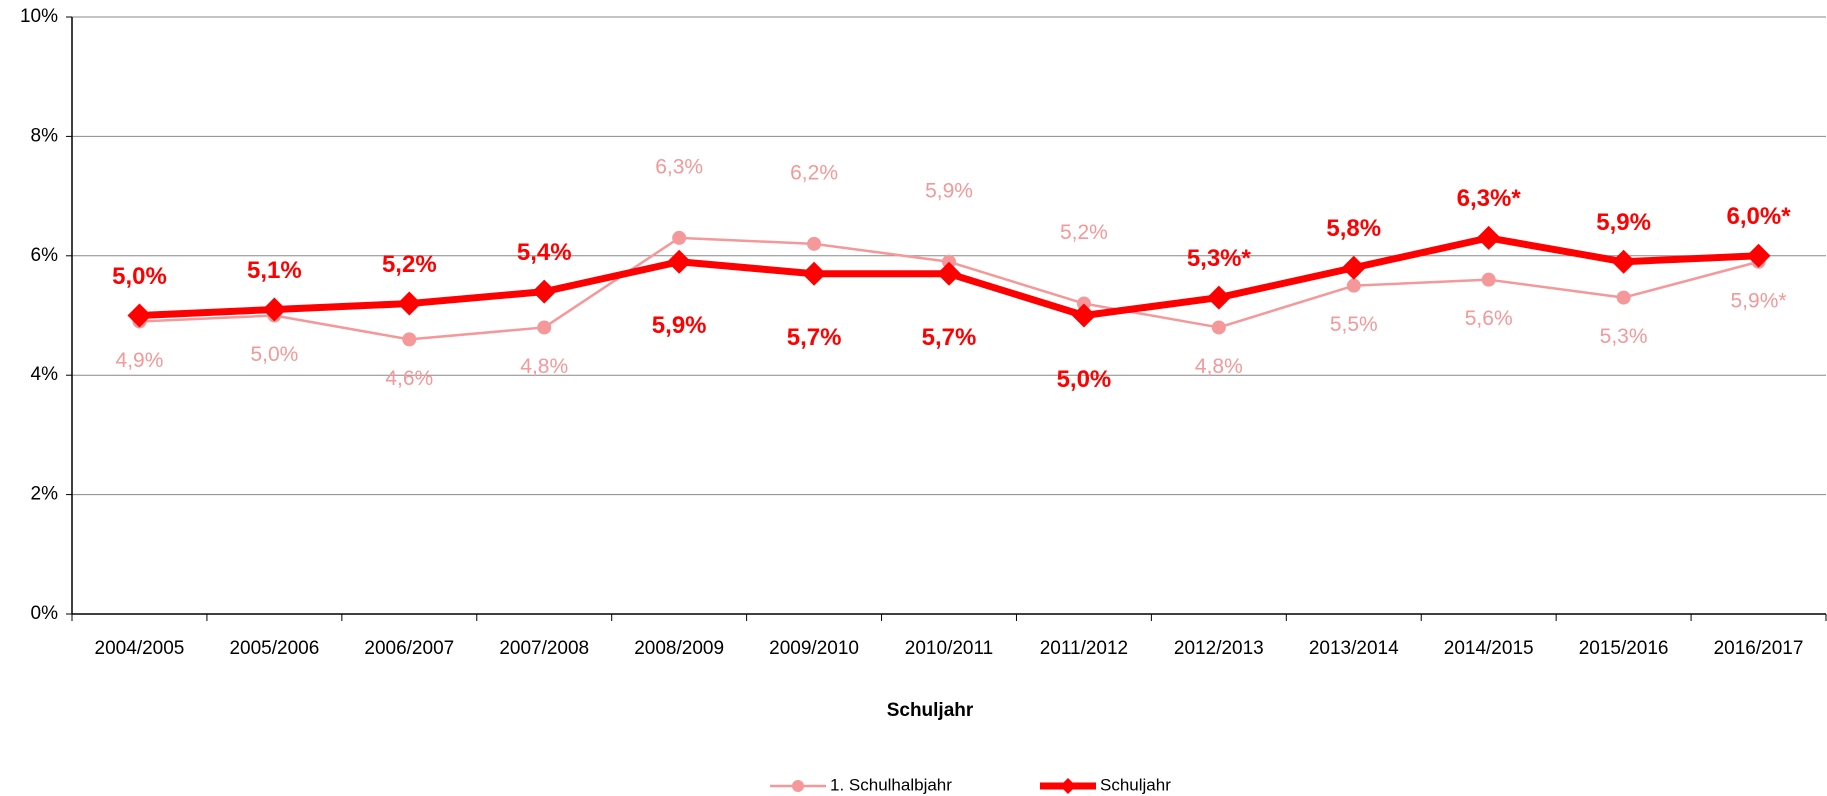 The width and height of the screenshot is (1827, 796). I want to click on data-label: 5,3%, so click(1624, 336).